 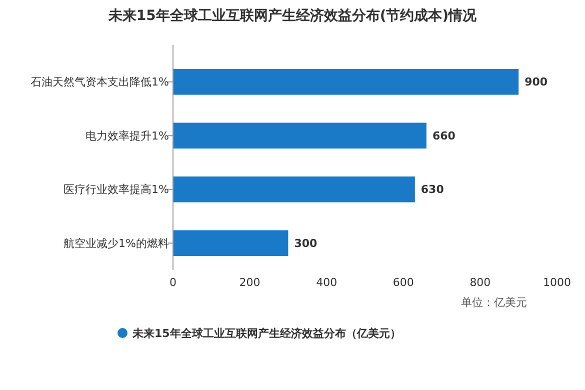 What do you see at coordinates (249, 282) in the screenshot?
I see `x-tick-label: 200` at bounding box center [249, 282].